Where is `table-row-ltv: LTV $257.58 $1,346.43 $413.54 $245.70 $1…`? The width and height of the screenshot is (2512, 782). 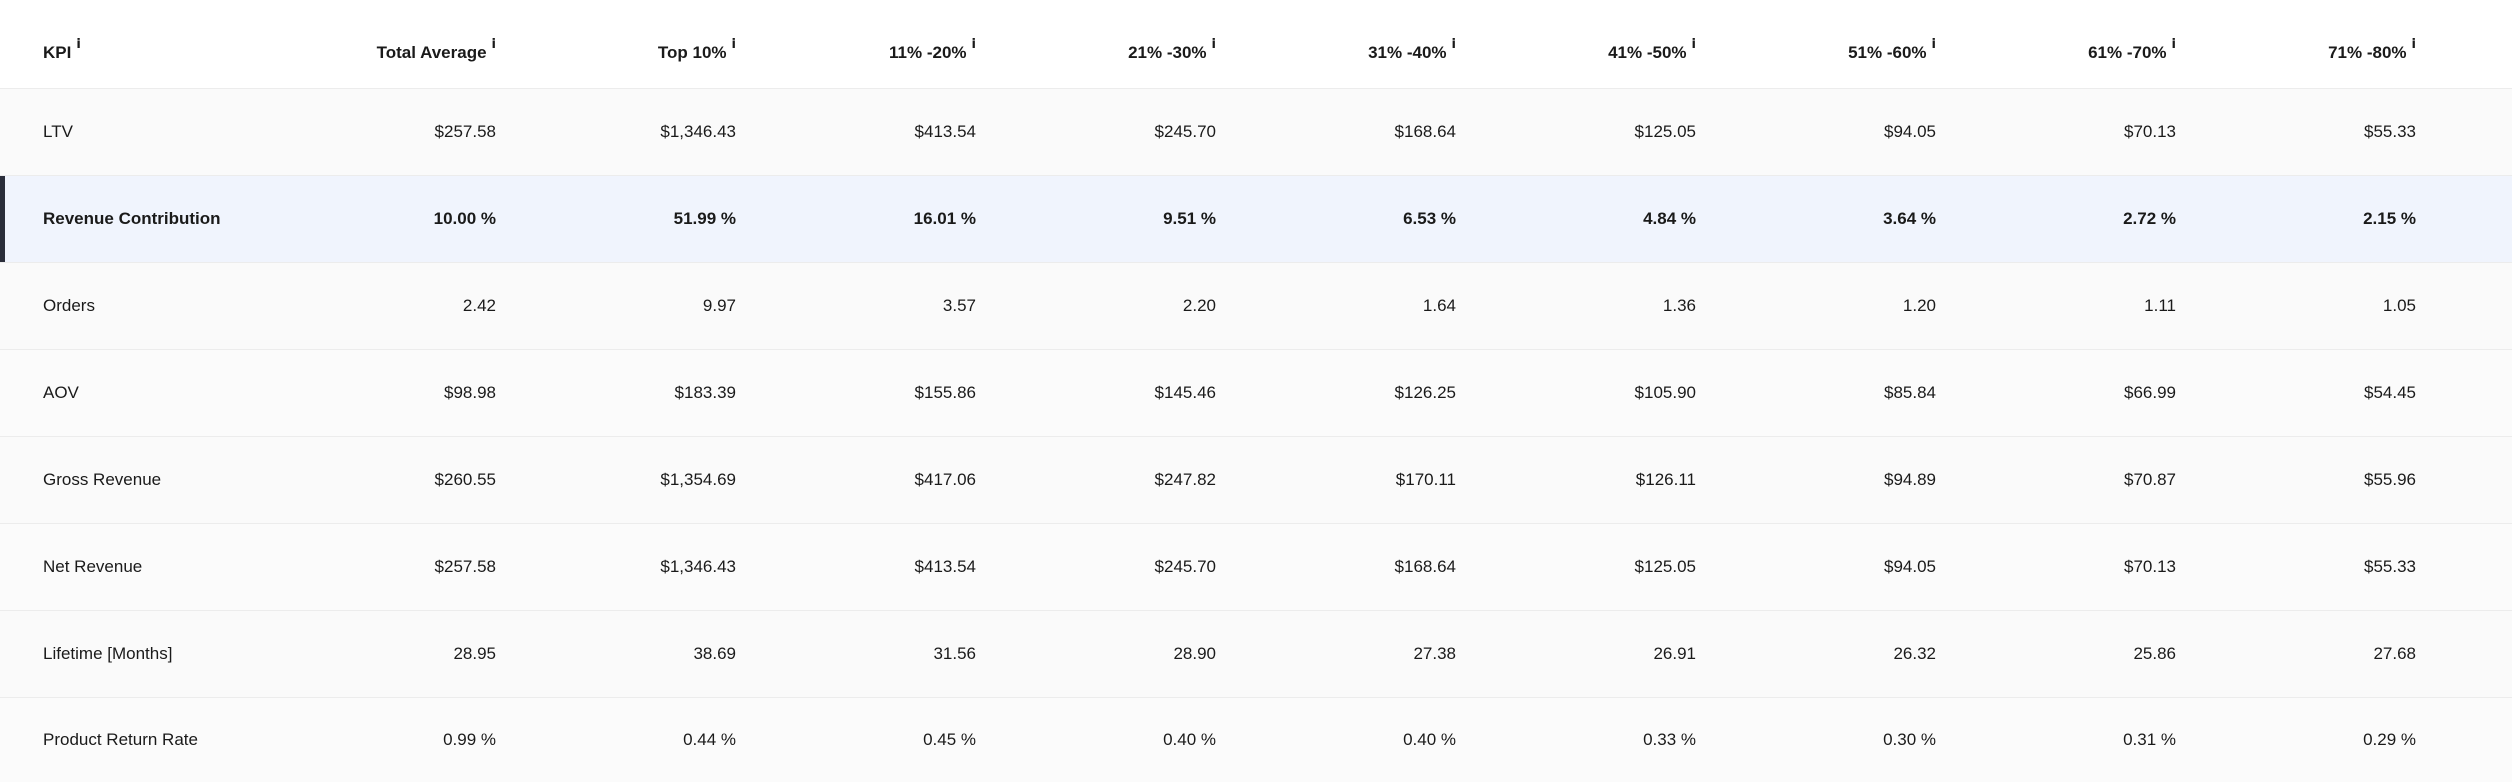 table-row-ltv: LTV $257.58 $1,346.43 $413.54 $245.70 $1… is located at coordinates (1256, 132).